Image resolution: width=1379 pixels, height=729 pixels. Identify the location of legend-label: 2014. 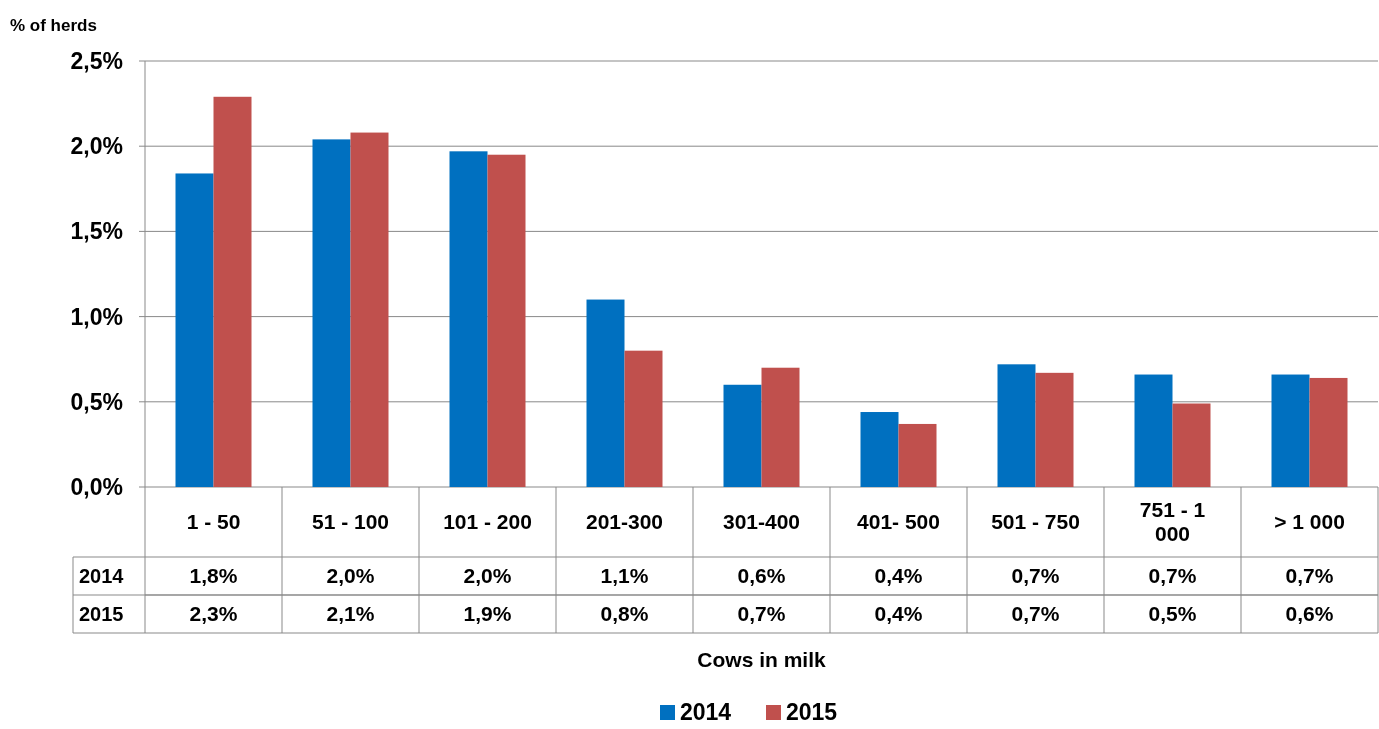
(706, 712).